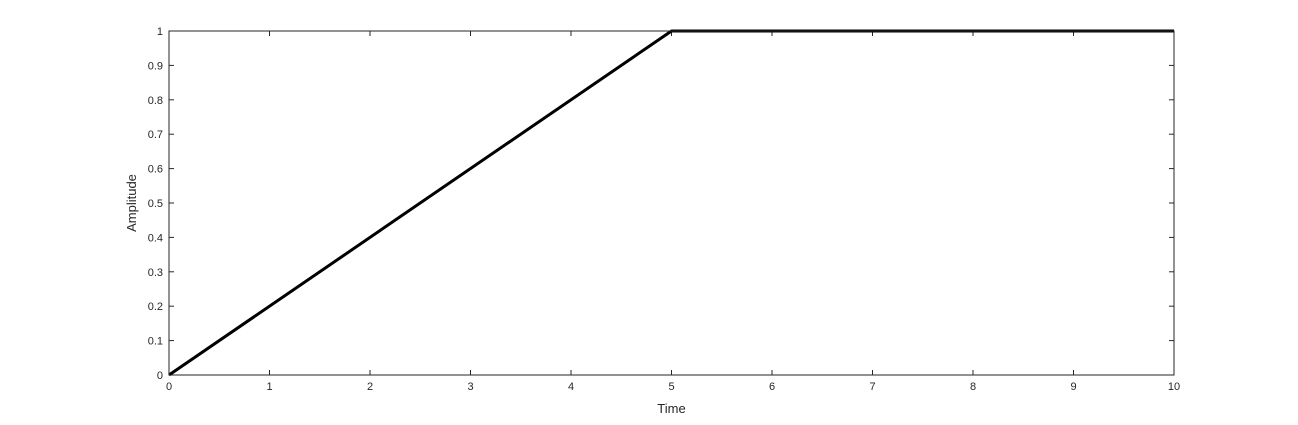  What do you see at coordinates (772, 387) in the screenshot?
I see `x-tick-label: 6` at bounding box center [772, 387].